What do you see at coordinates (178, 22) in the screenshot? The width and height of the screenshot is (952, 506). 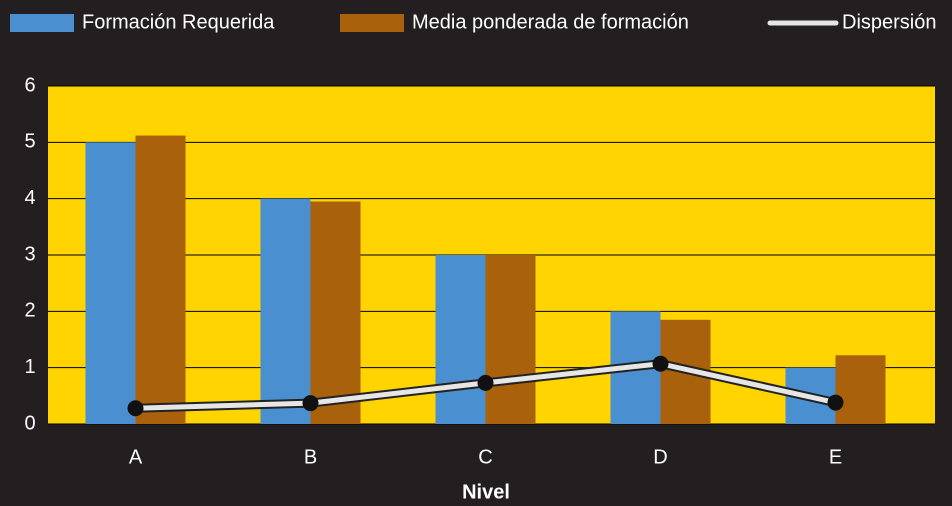 I see `legend-label: Formación Requerida` at bounding box center [178, 22].